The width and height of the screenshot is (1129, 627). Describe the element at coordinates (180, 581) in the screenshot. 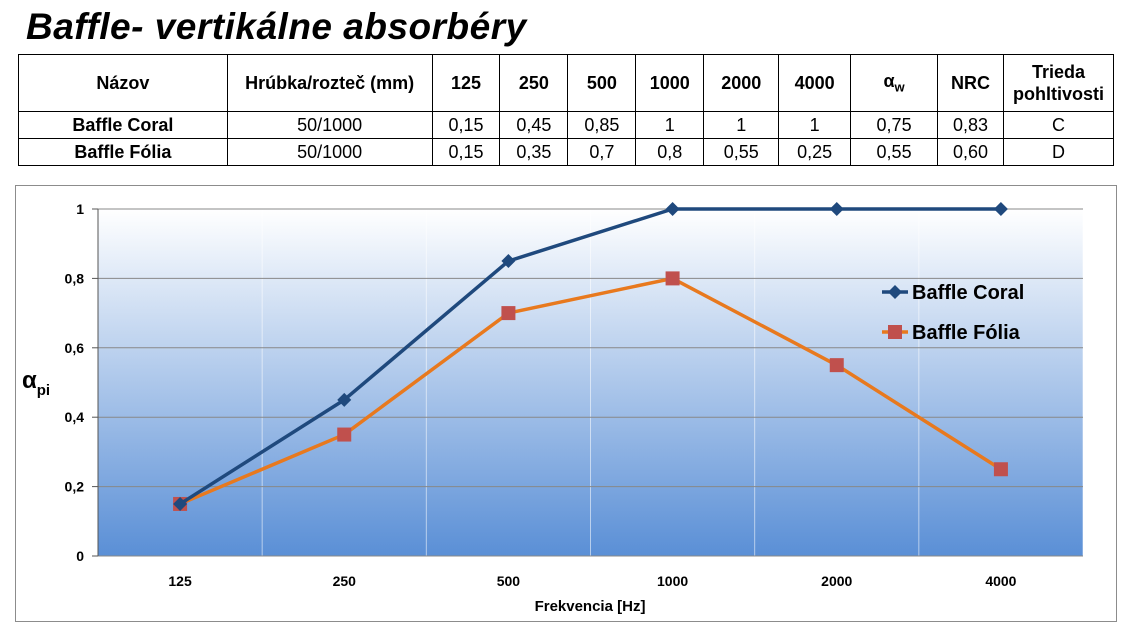

I see `x-tick-label: 125` at that location.